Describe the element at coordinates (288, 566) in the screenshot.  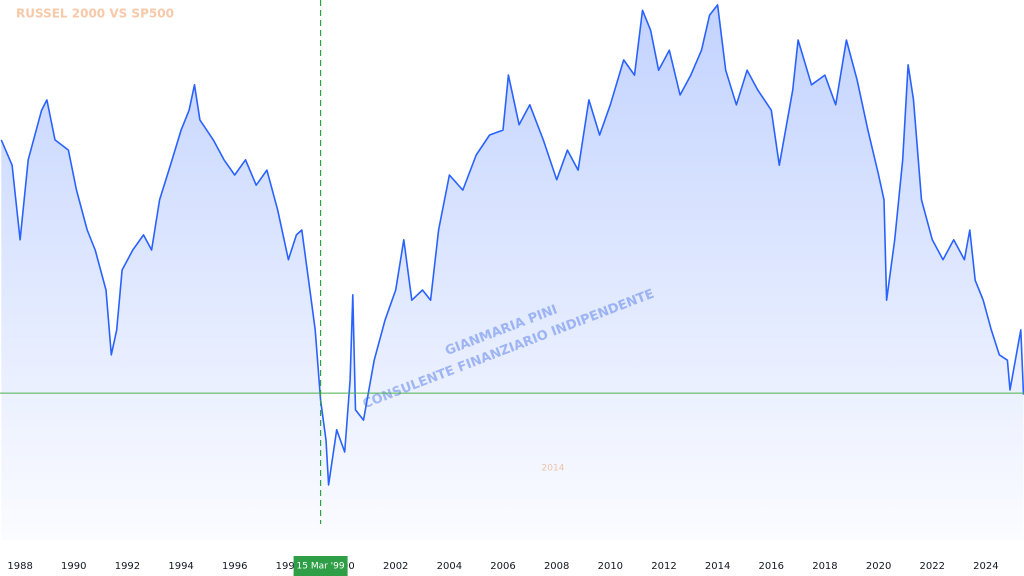
I see `x-tick-label: 1998` at that location.